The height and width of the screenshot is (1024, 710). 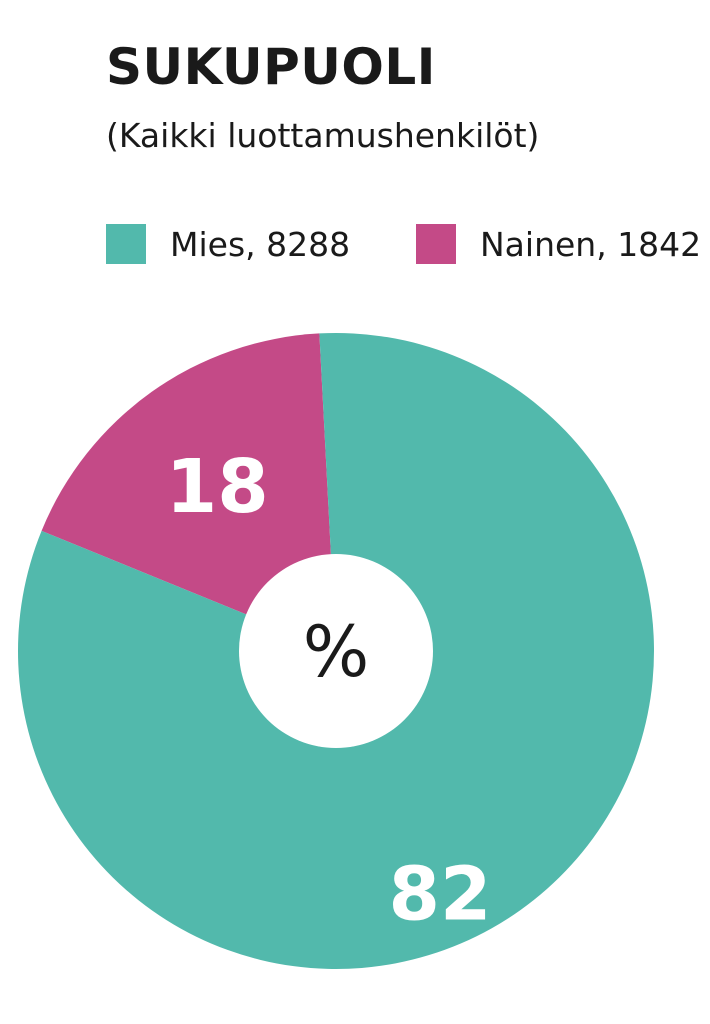 What do you see at coordinates (260, 244) in the screenshot?
I see `legend-label-mies: Mies, 8288` at bounding box center [260, 244].